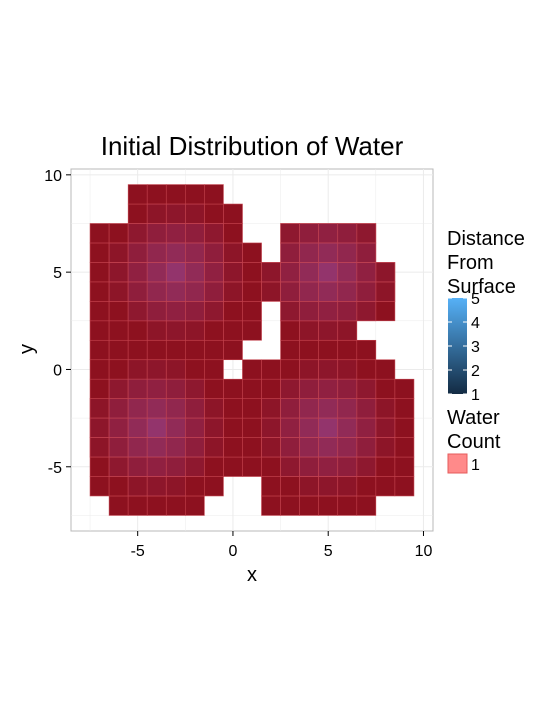 The width and height of the screenshot is (560, 720). What do you see at coordinates (252, 146) in the screenshot?
I see `chart-title: Initial Distribution of Water` at bounding box center [252, 146].